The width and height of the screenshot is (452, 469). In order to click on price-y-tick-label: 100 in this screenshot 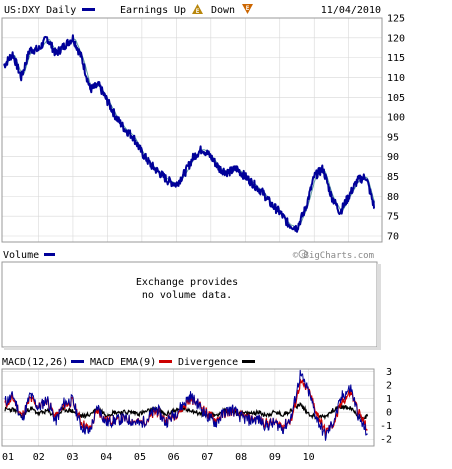, I will do `click(396, 118)`.